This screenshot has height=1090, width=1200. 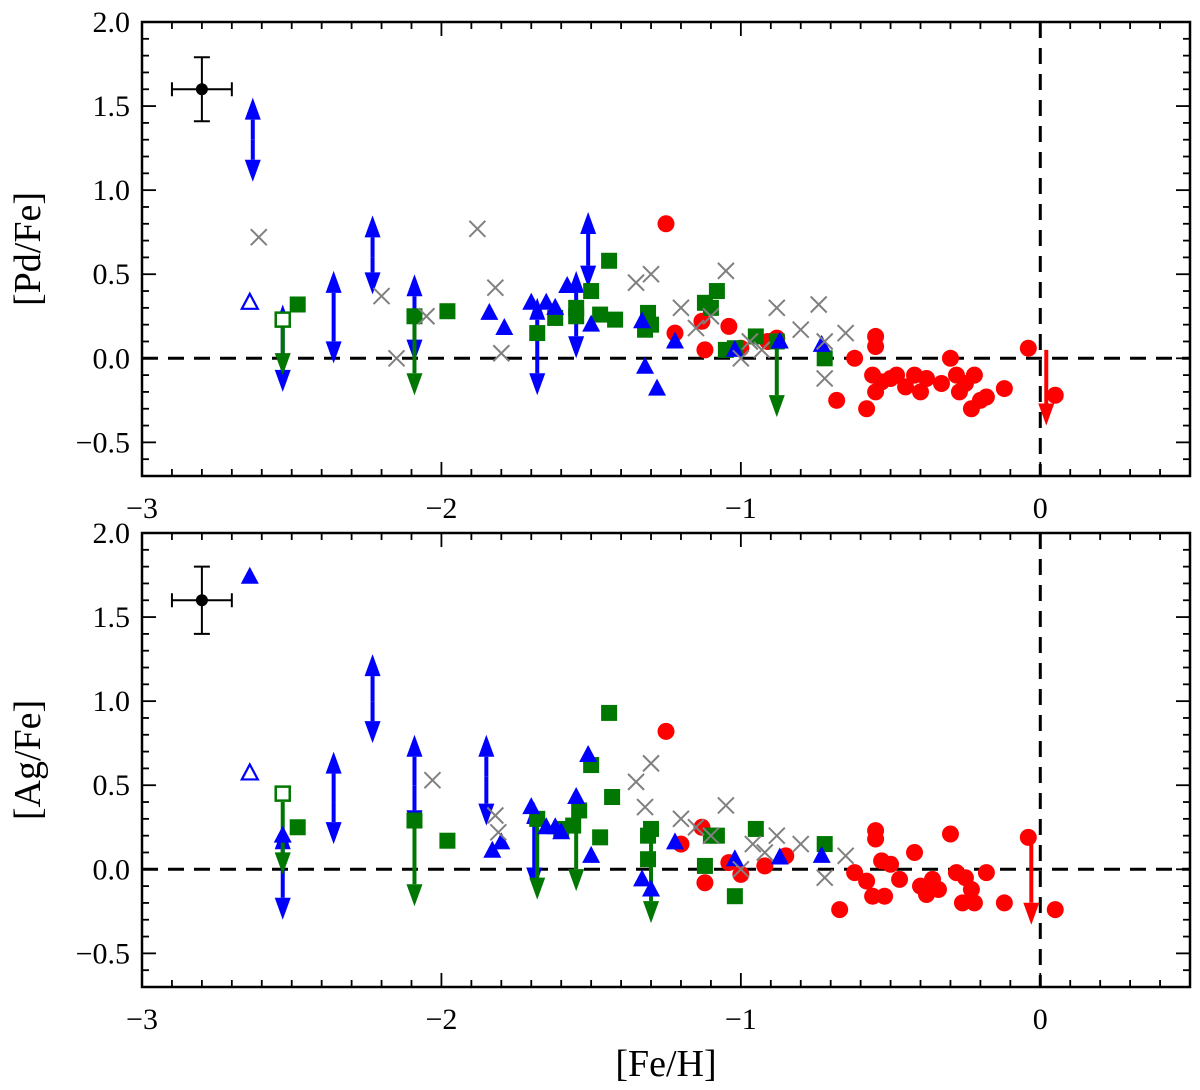 What do you see at coordinates (28, 760) in the screenshot?
I see `y-axis-label: [Ag/Fe]` at bounding box center [28, 760].